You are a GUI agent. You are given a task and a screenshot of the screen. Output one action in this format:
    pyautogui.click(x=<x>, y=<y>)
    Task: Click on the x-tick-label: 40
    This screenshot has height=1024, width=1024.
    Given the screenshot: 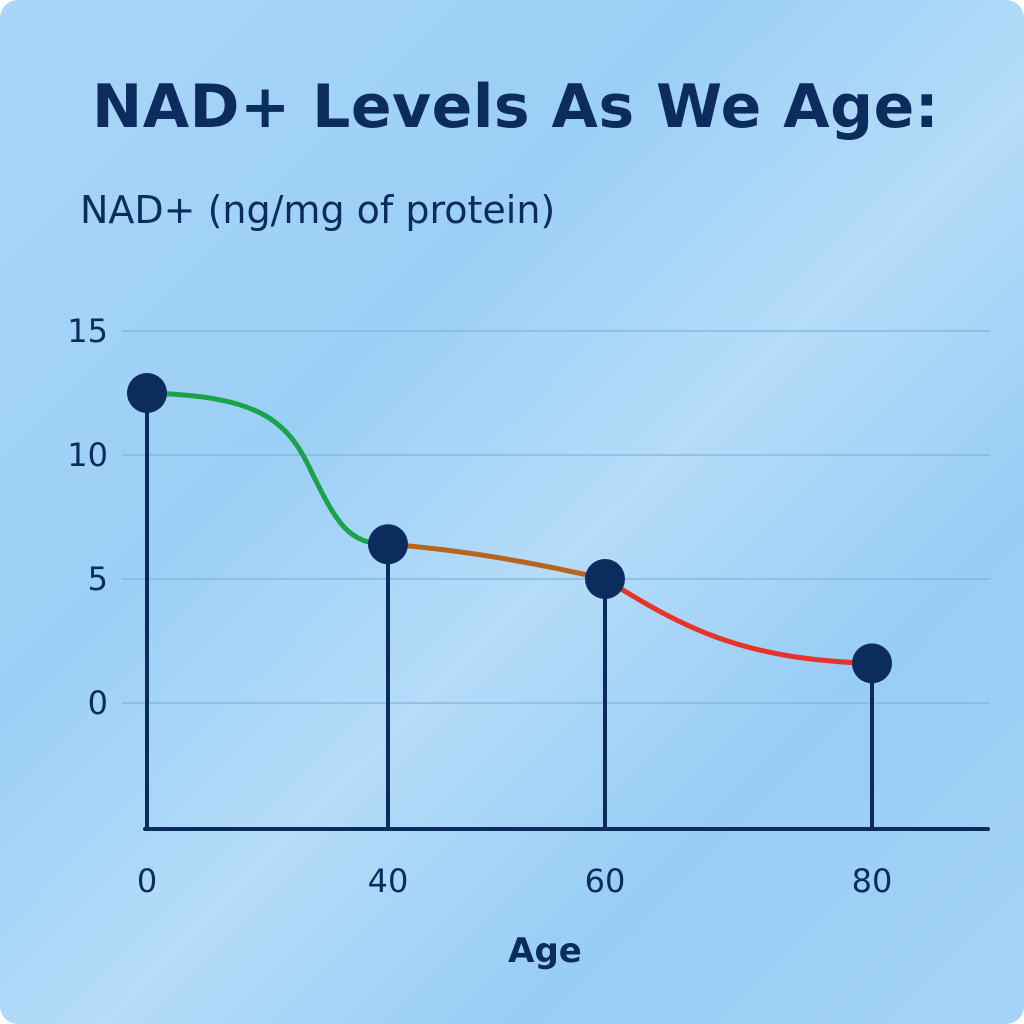 What is the action you would take?
    pyautogui.click(x=388, y=881)
    